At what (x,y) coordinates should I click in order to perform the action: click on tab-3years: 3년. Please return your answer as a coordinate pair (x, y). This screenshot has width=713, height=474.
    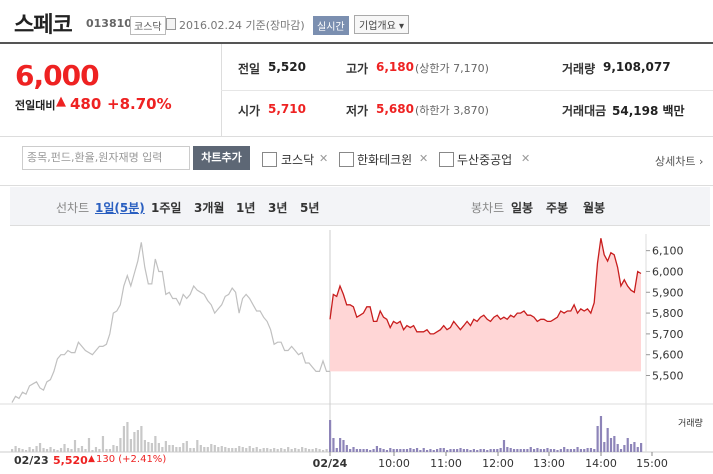
    Looking at the image, I should click on (278, 208).